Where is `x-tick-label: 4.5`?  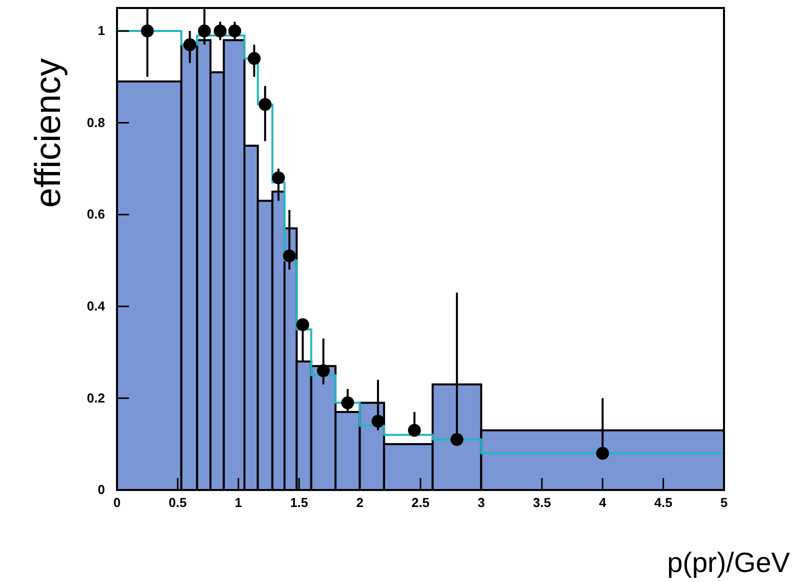
x-tick-label: 4.5 is located at coordinates (663, 502).